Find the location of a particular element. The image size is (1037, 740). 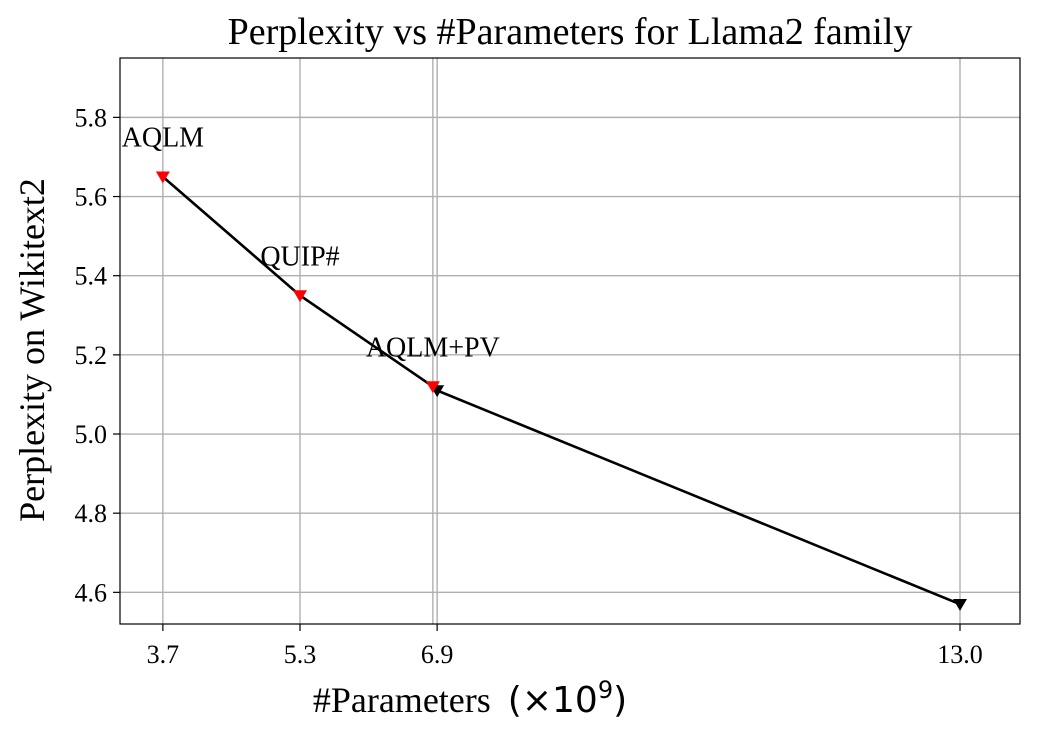

x-tick-label: 5.3 is located at coordinates (300, 654).